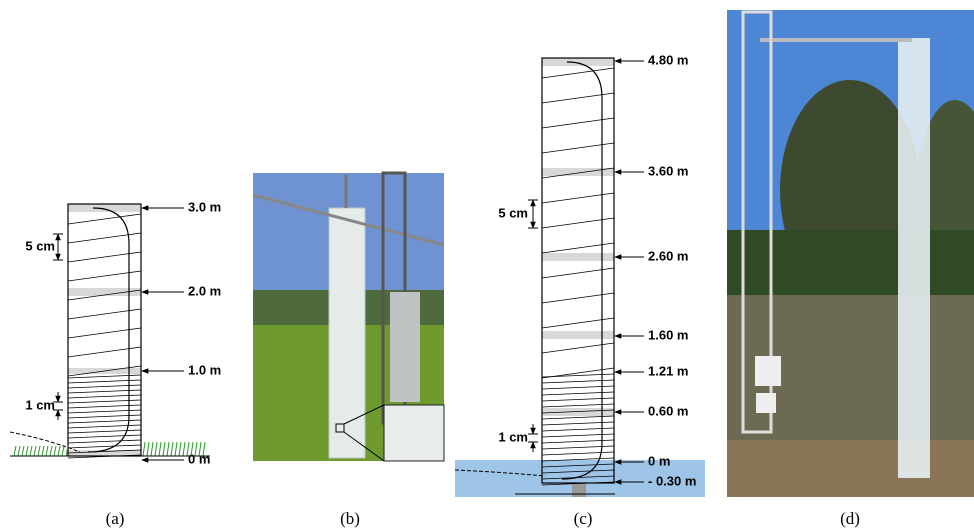 The height and width of the screenshot is (532, 974). I want to click on height-label: 3.0 m, so click(204, 206).